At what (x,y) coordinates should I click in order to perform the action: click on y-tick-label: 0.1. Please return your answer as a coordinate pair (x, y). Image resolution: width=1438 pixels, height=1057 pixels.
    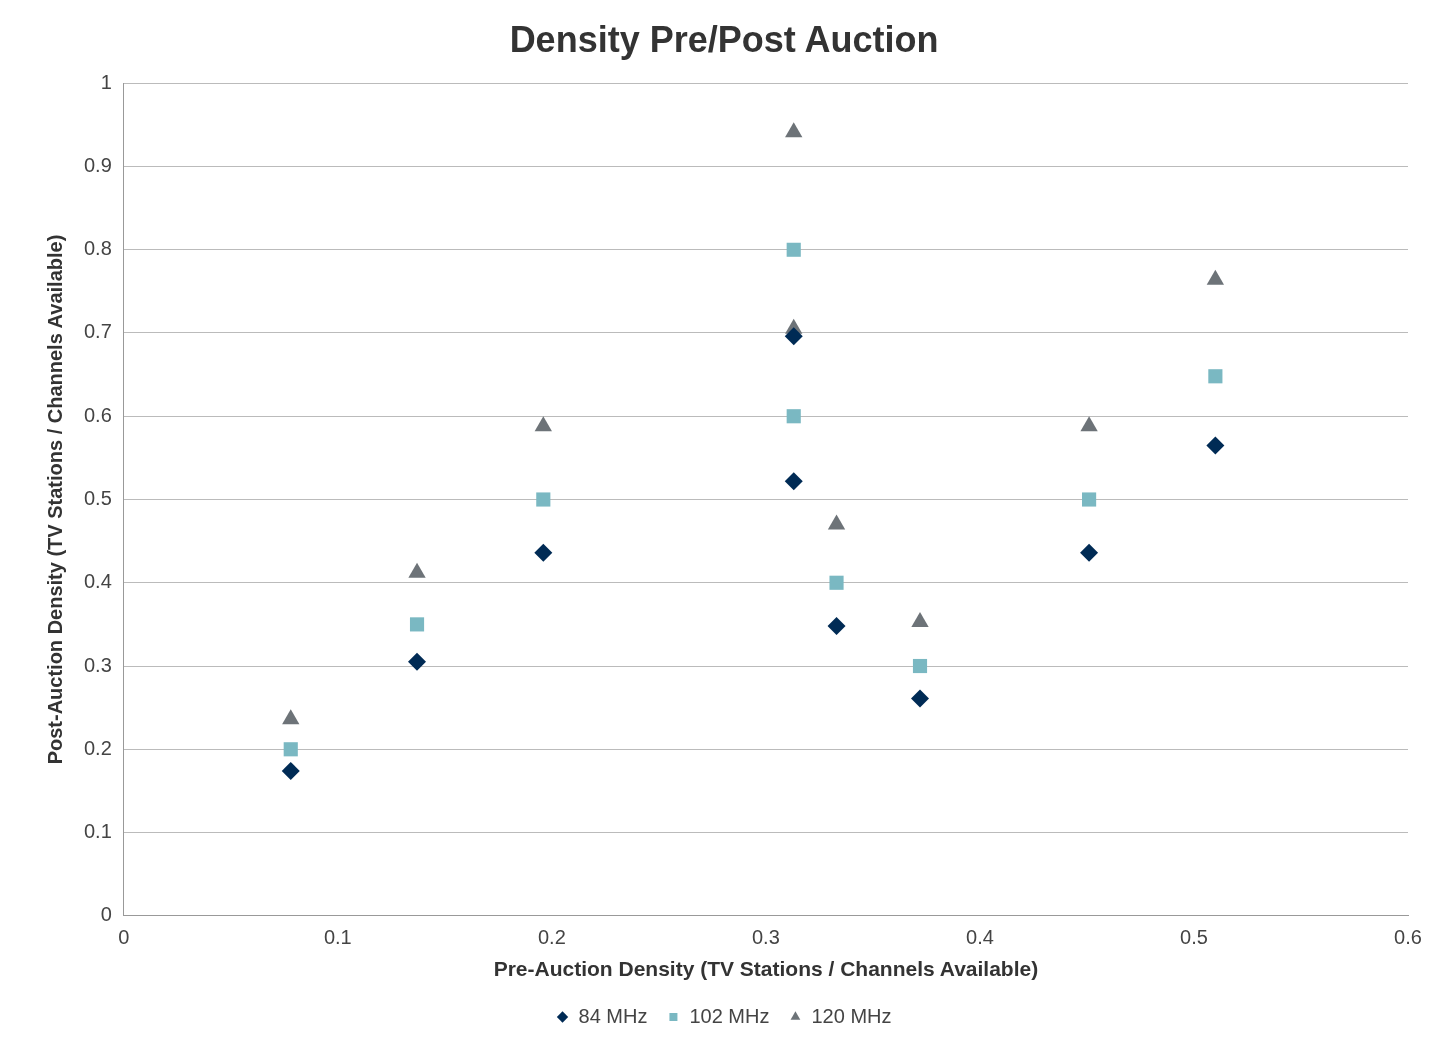
    Looking at the image, I should click on (97, 831).